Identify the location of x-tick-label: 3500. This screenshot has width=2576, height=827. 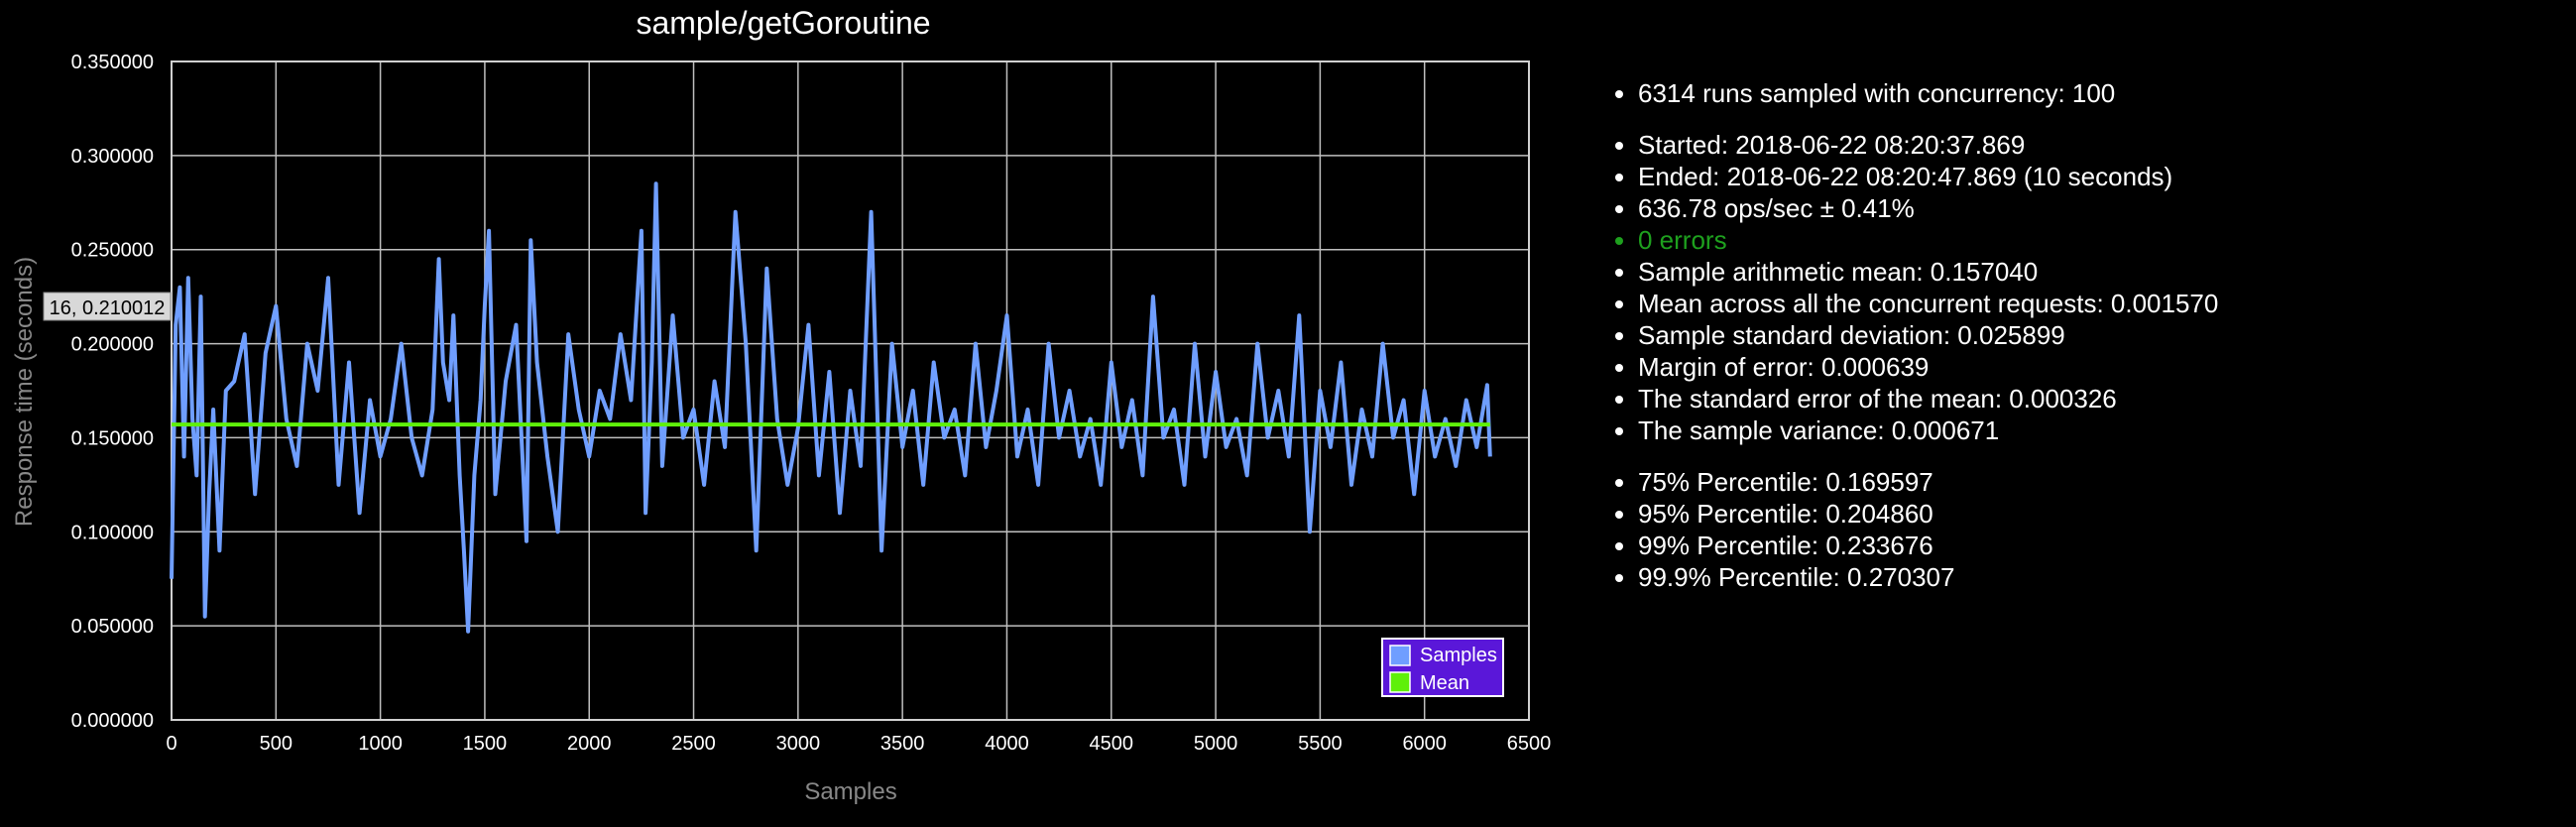
(902, 744).